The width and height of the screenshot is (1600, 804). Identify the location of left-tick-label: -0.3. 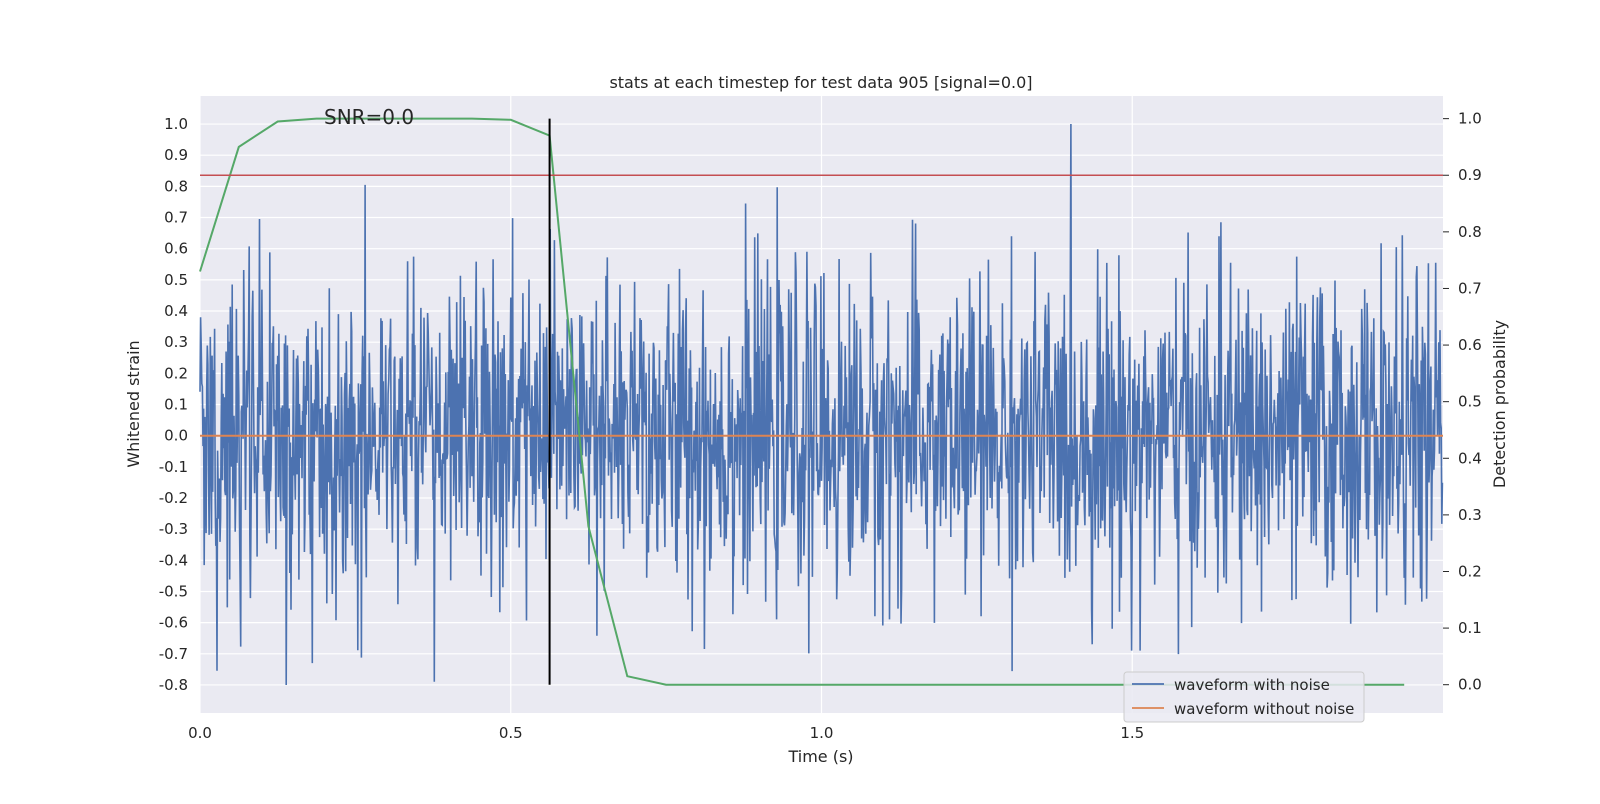
(173, 529).